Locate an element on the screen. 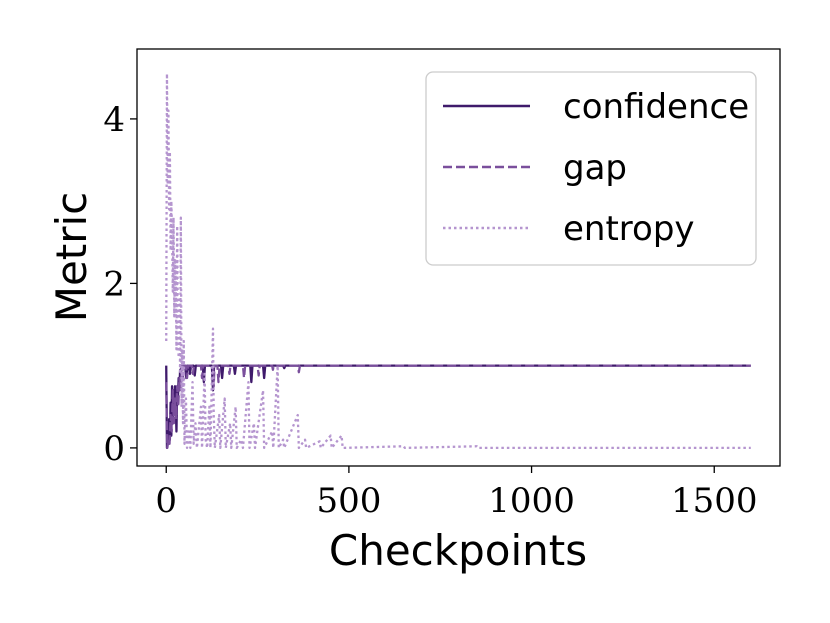  y-tick-label: 2 is located at coordinates (114, 284).